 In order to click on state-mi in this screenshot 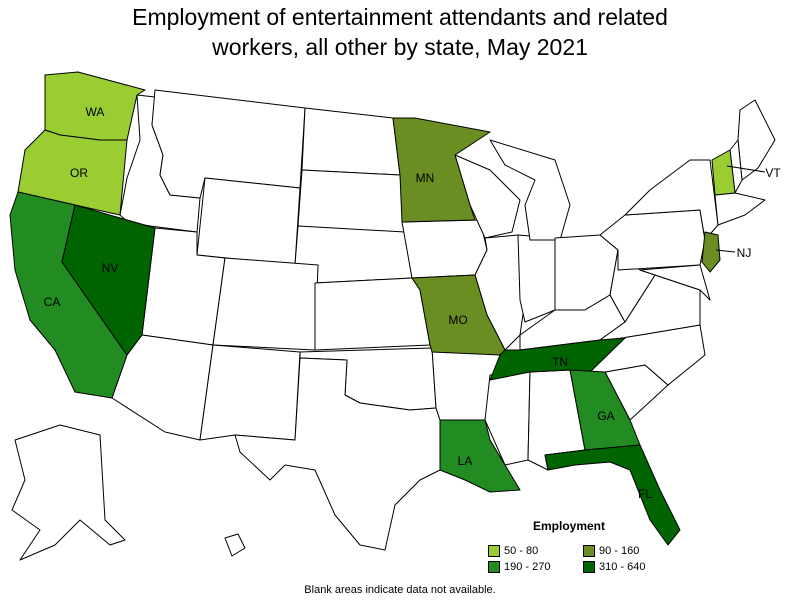, I will do `click(530, 190)`.